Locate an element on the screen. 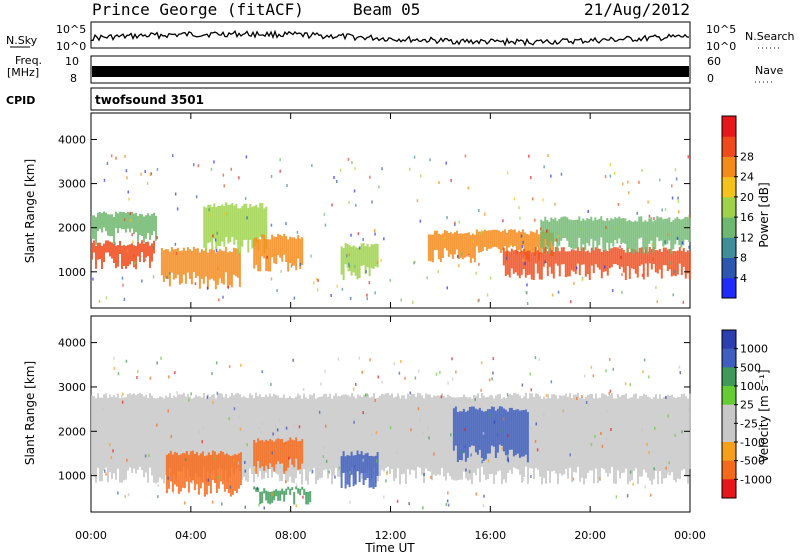 This screenshot has width=800, height=554. y-tick-label: 4000 is located at coordinates (72, 343).